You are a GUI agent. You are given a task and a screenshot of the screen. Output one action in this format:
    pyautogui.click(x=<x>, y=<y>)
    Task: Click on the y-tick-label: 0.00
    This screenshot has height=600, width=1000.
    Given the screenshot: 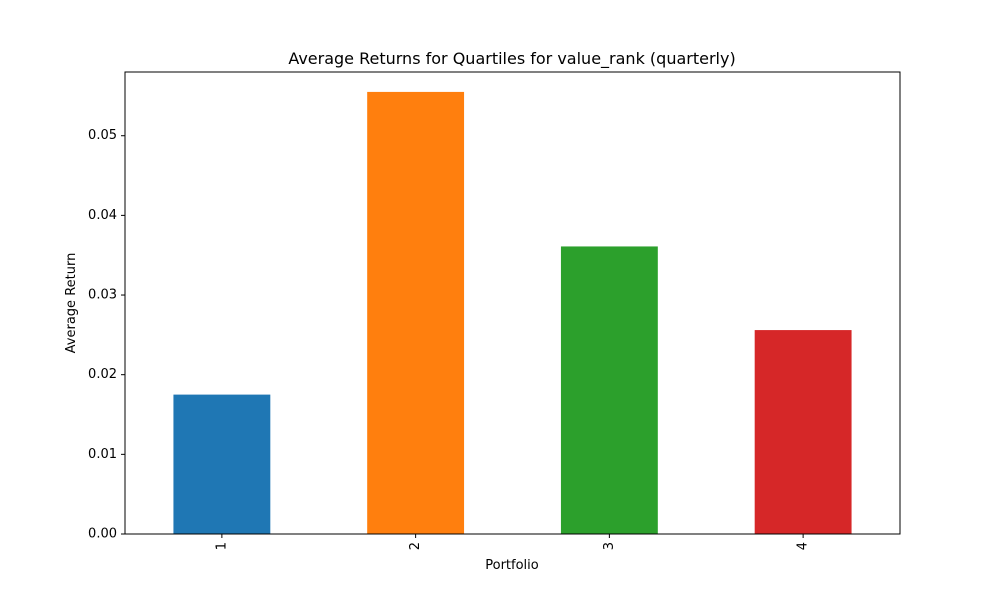 What is the action you would take?
    pyautogui.click(x=102, y=534)
    